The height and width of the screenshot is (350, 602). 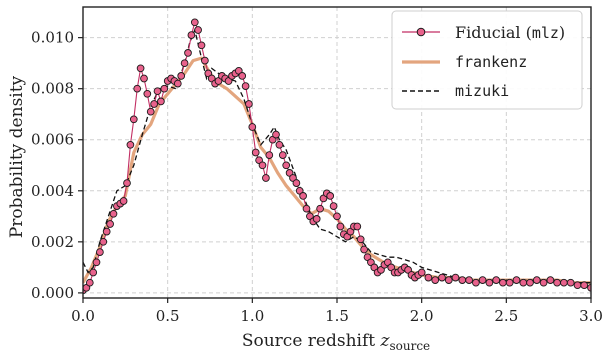 What do you see at coordinates (52, 89) in the screenshot?
I see `y-tick-label: 0.008` at bounding box center [52, 89].